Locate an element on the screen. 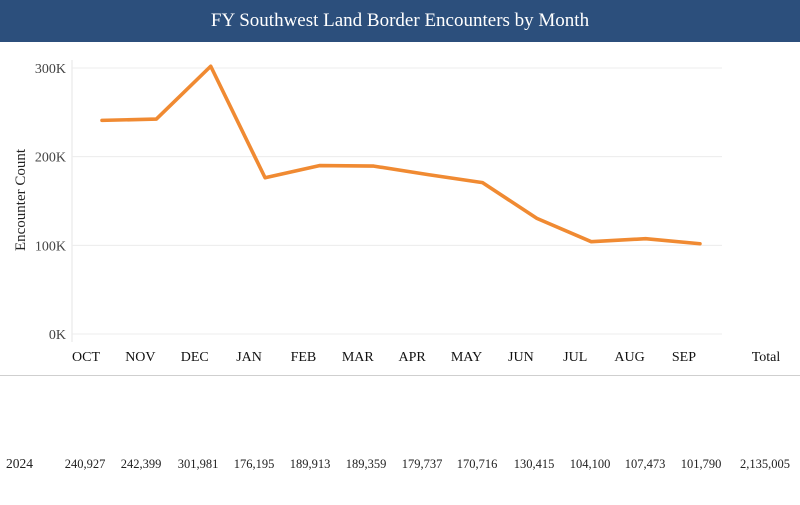 Image resolution: width=800 pixels, height=505 pixels. table-cell-jan: 176,195 is located at coordinates (254, 464).